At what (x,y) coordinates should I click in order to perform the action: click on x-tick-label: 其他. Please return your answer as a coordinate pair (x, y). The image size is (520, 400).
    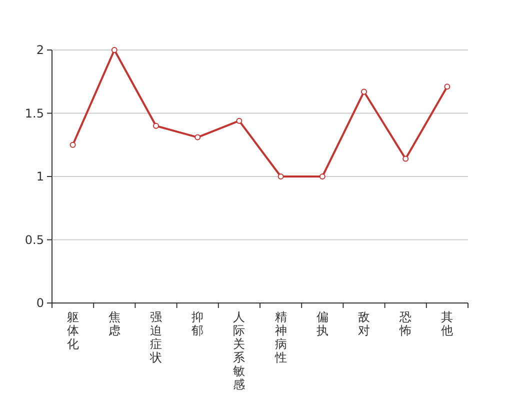
    Looking at the image, I should click on (447, 324).